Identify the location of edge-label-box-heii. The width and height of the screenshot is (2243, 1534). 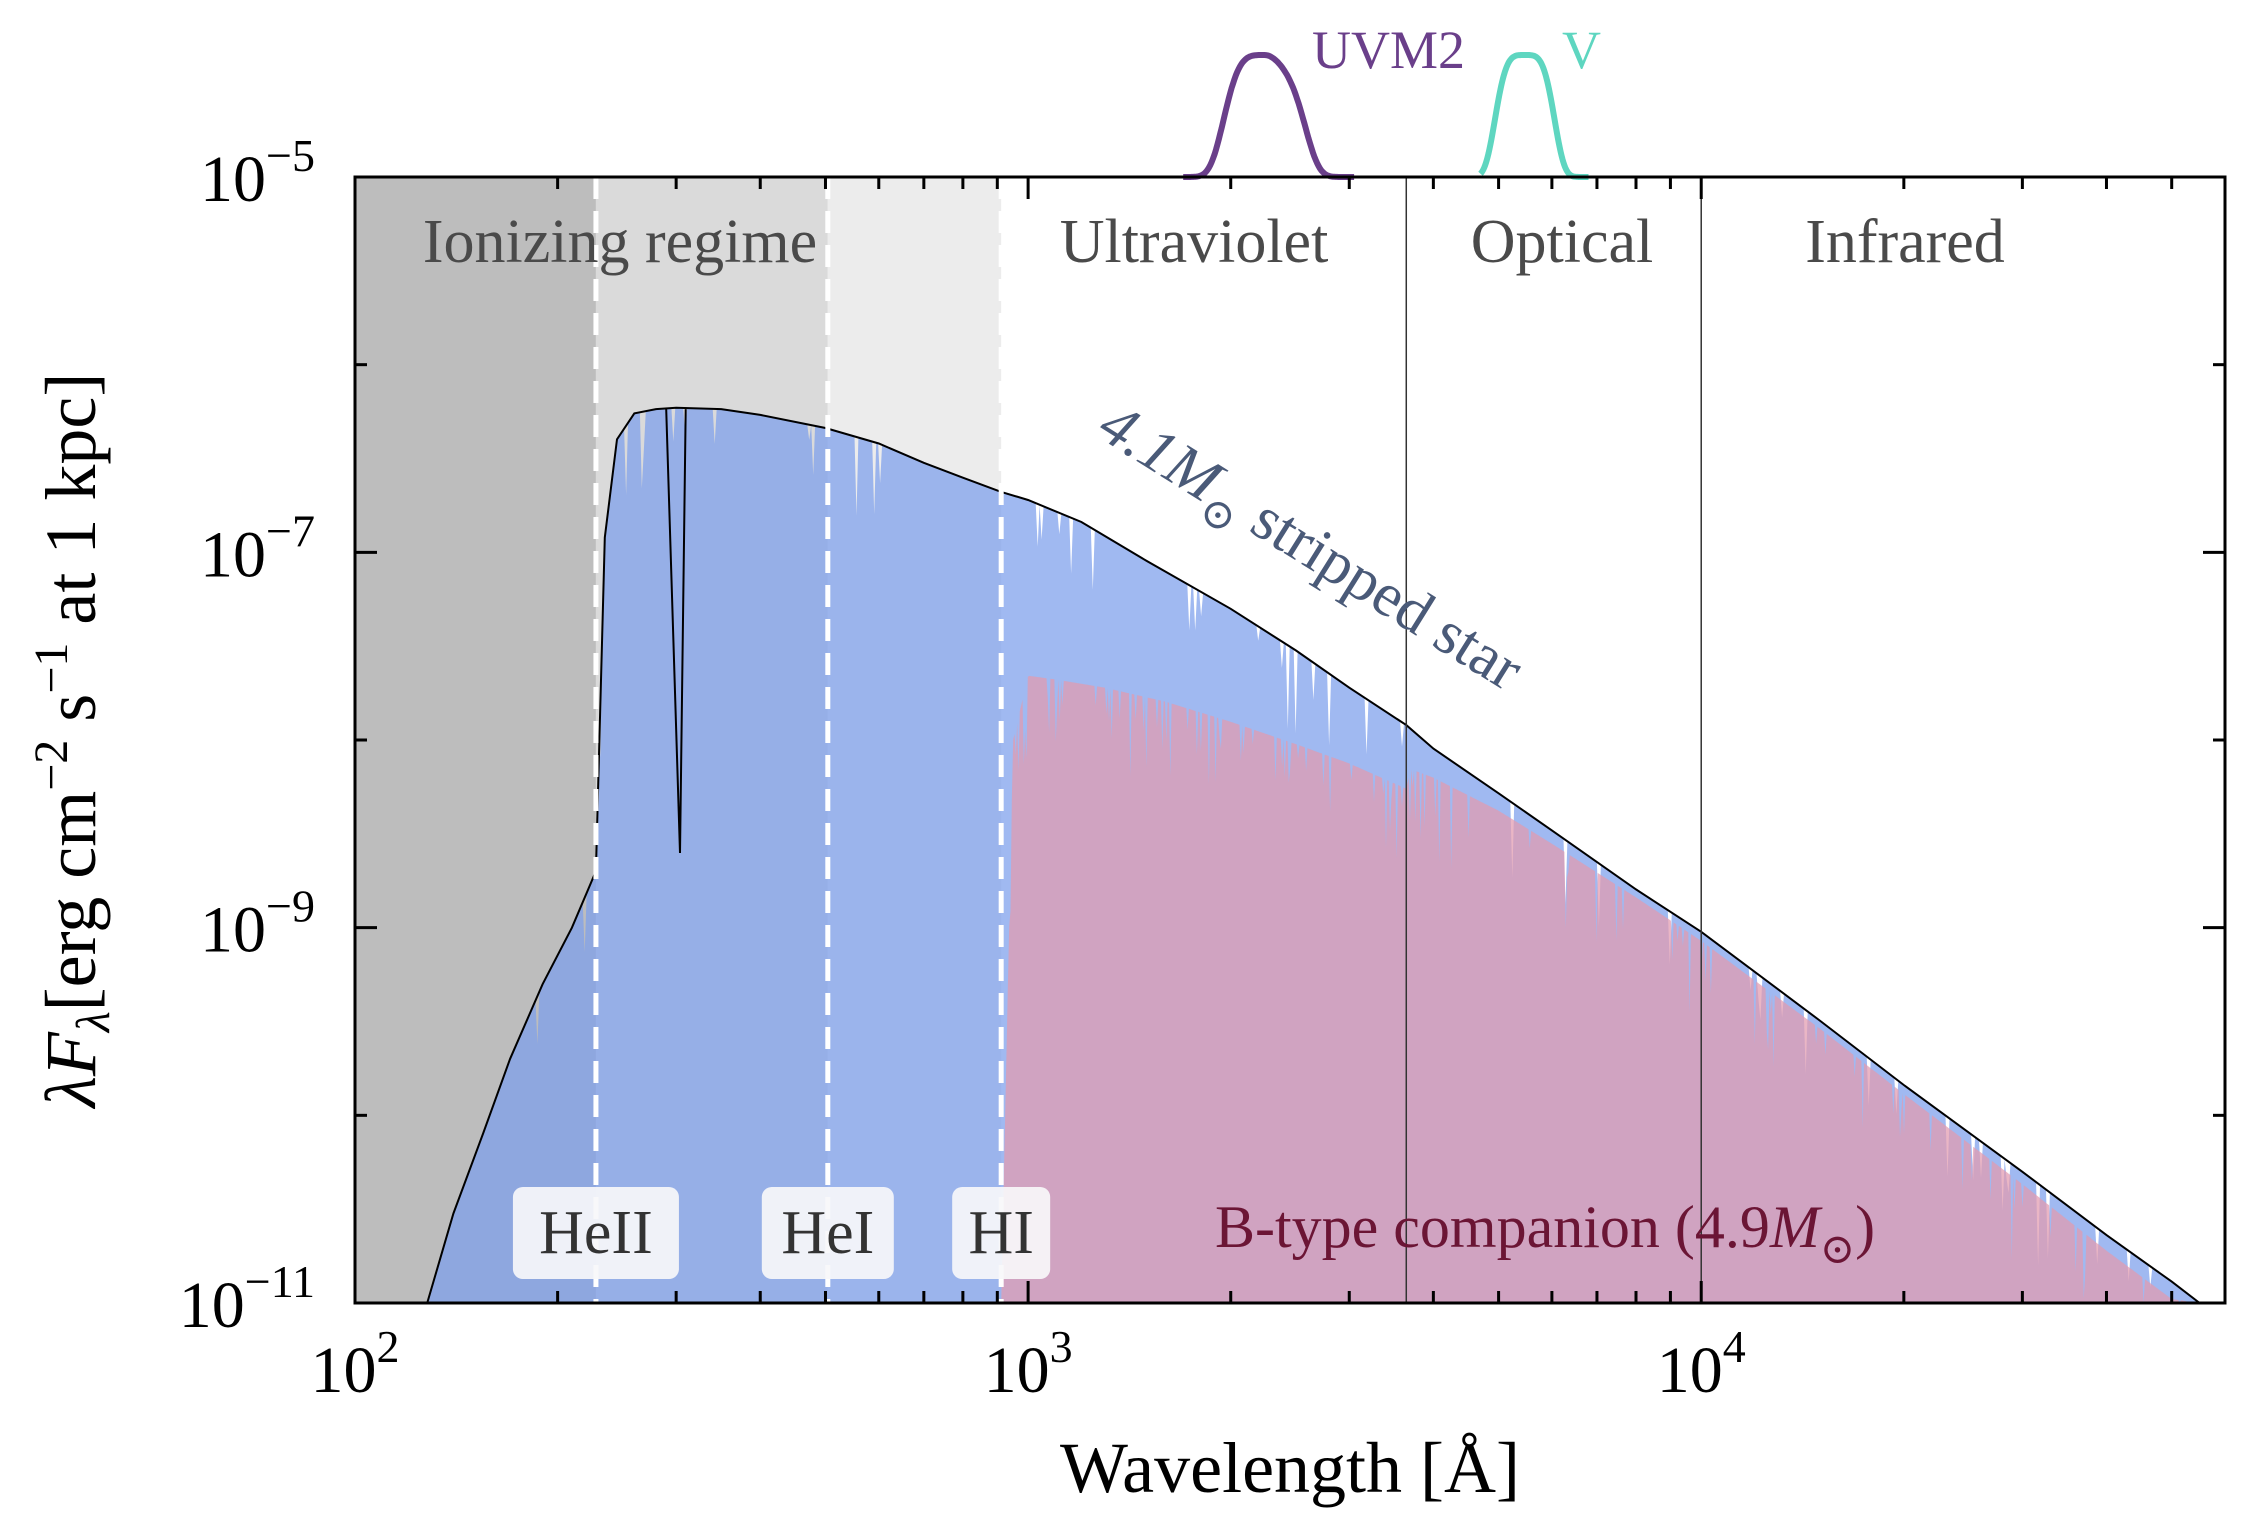
(595, 1233).